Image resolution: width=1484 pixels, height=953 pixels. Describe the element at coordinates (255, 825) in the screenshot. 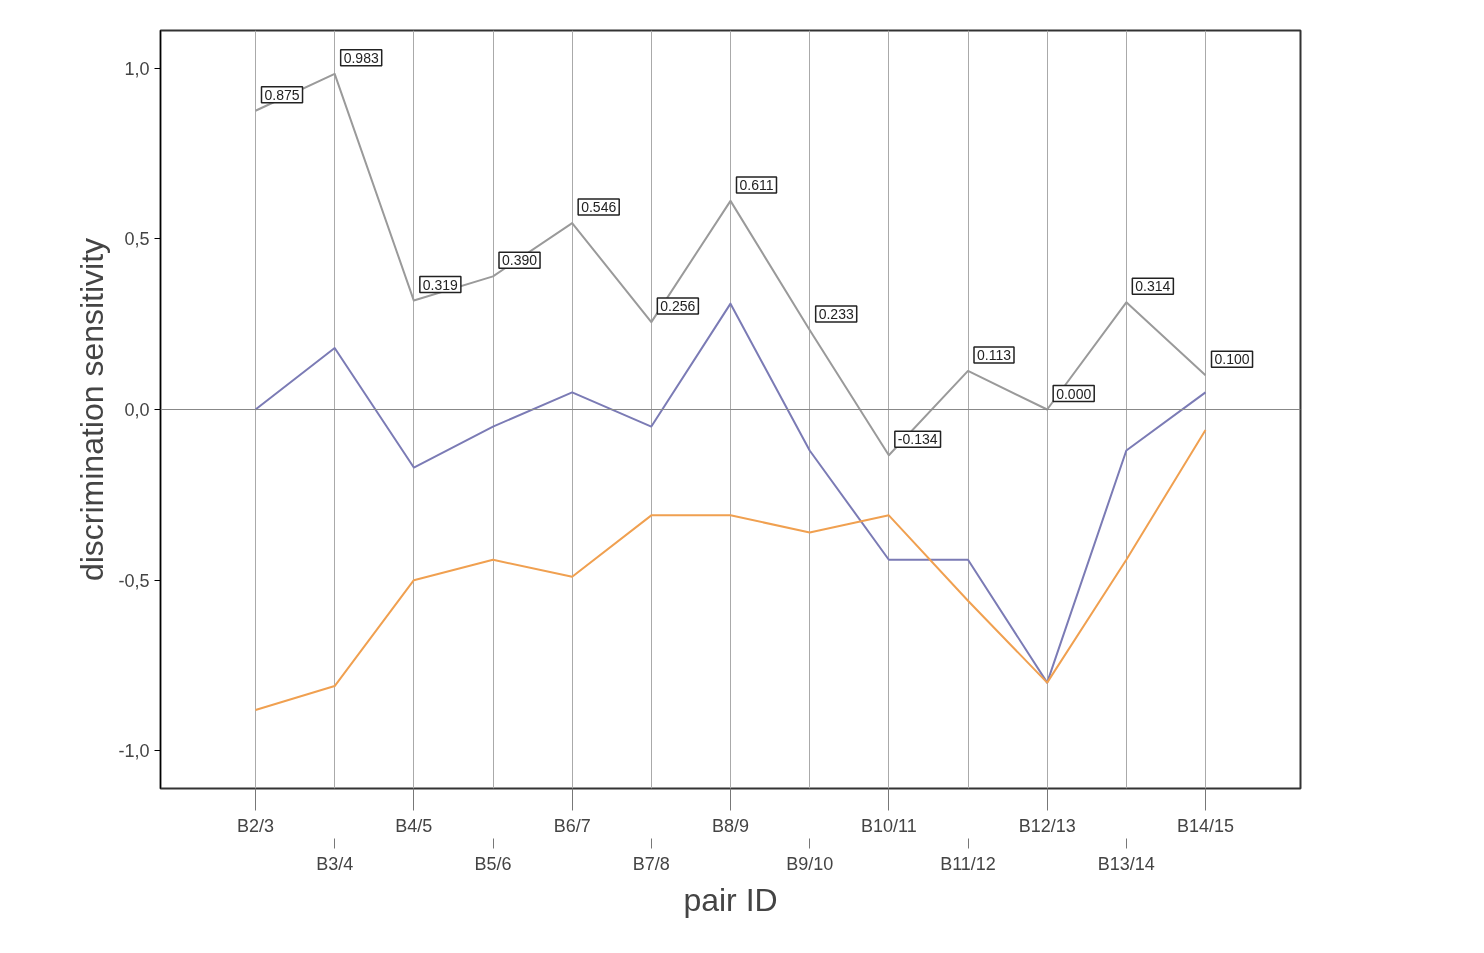

I see `x-tick-label: B2/3` at that location.